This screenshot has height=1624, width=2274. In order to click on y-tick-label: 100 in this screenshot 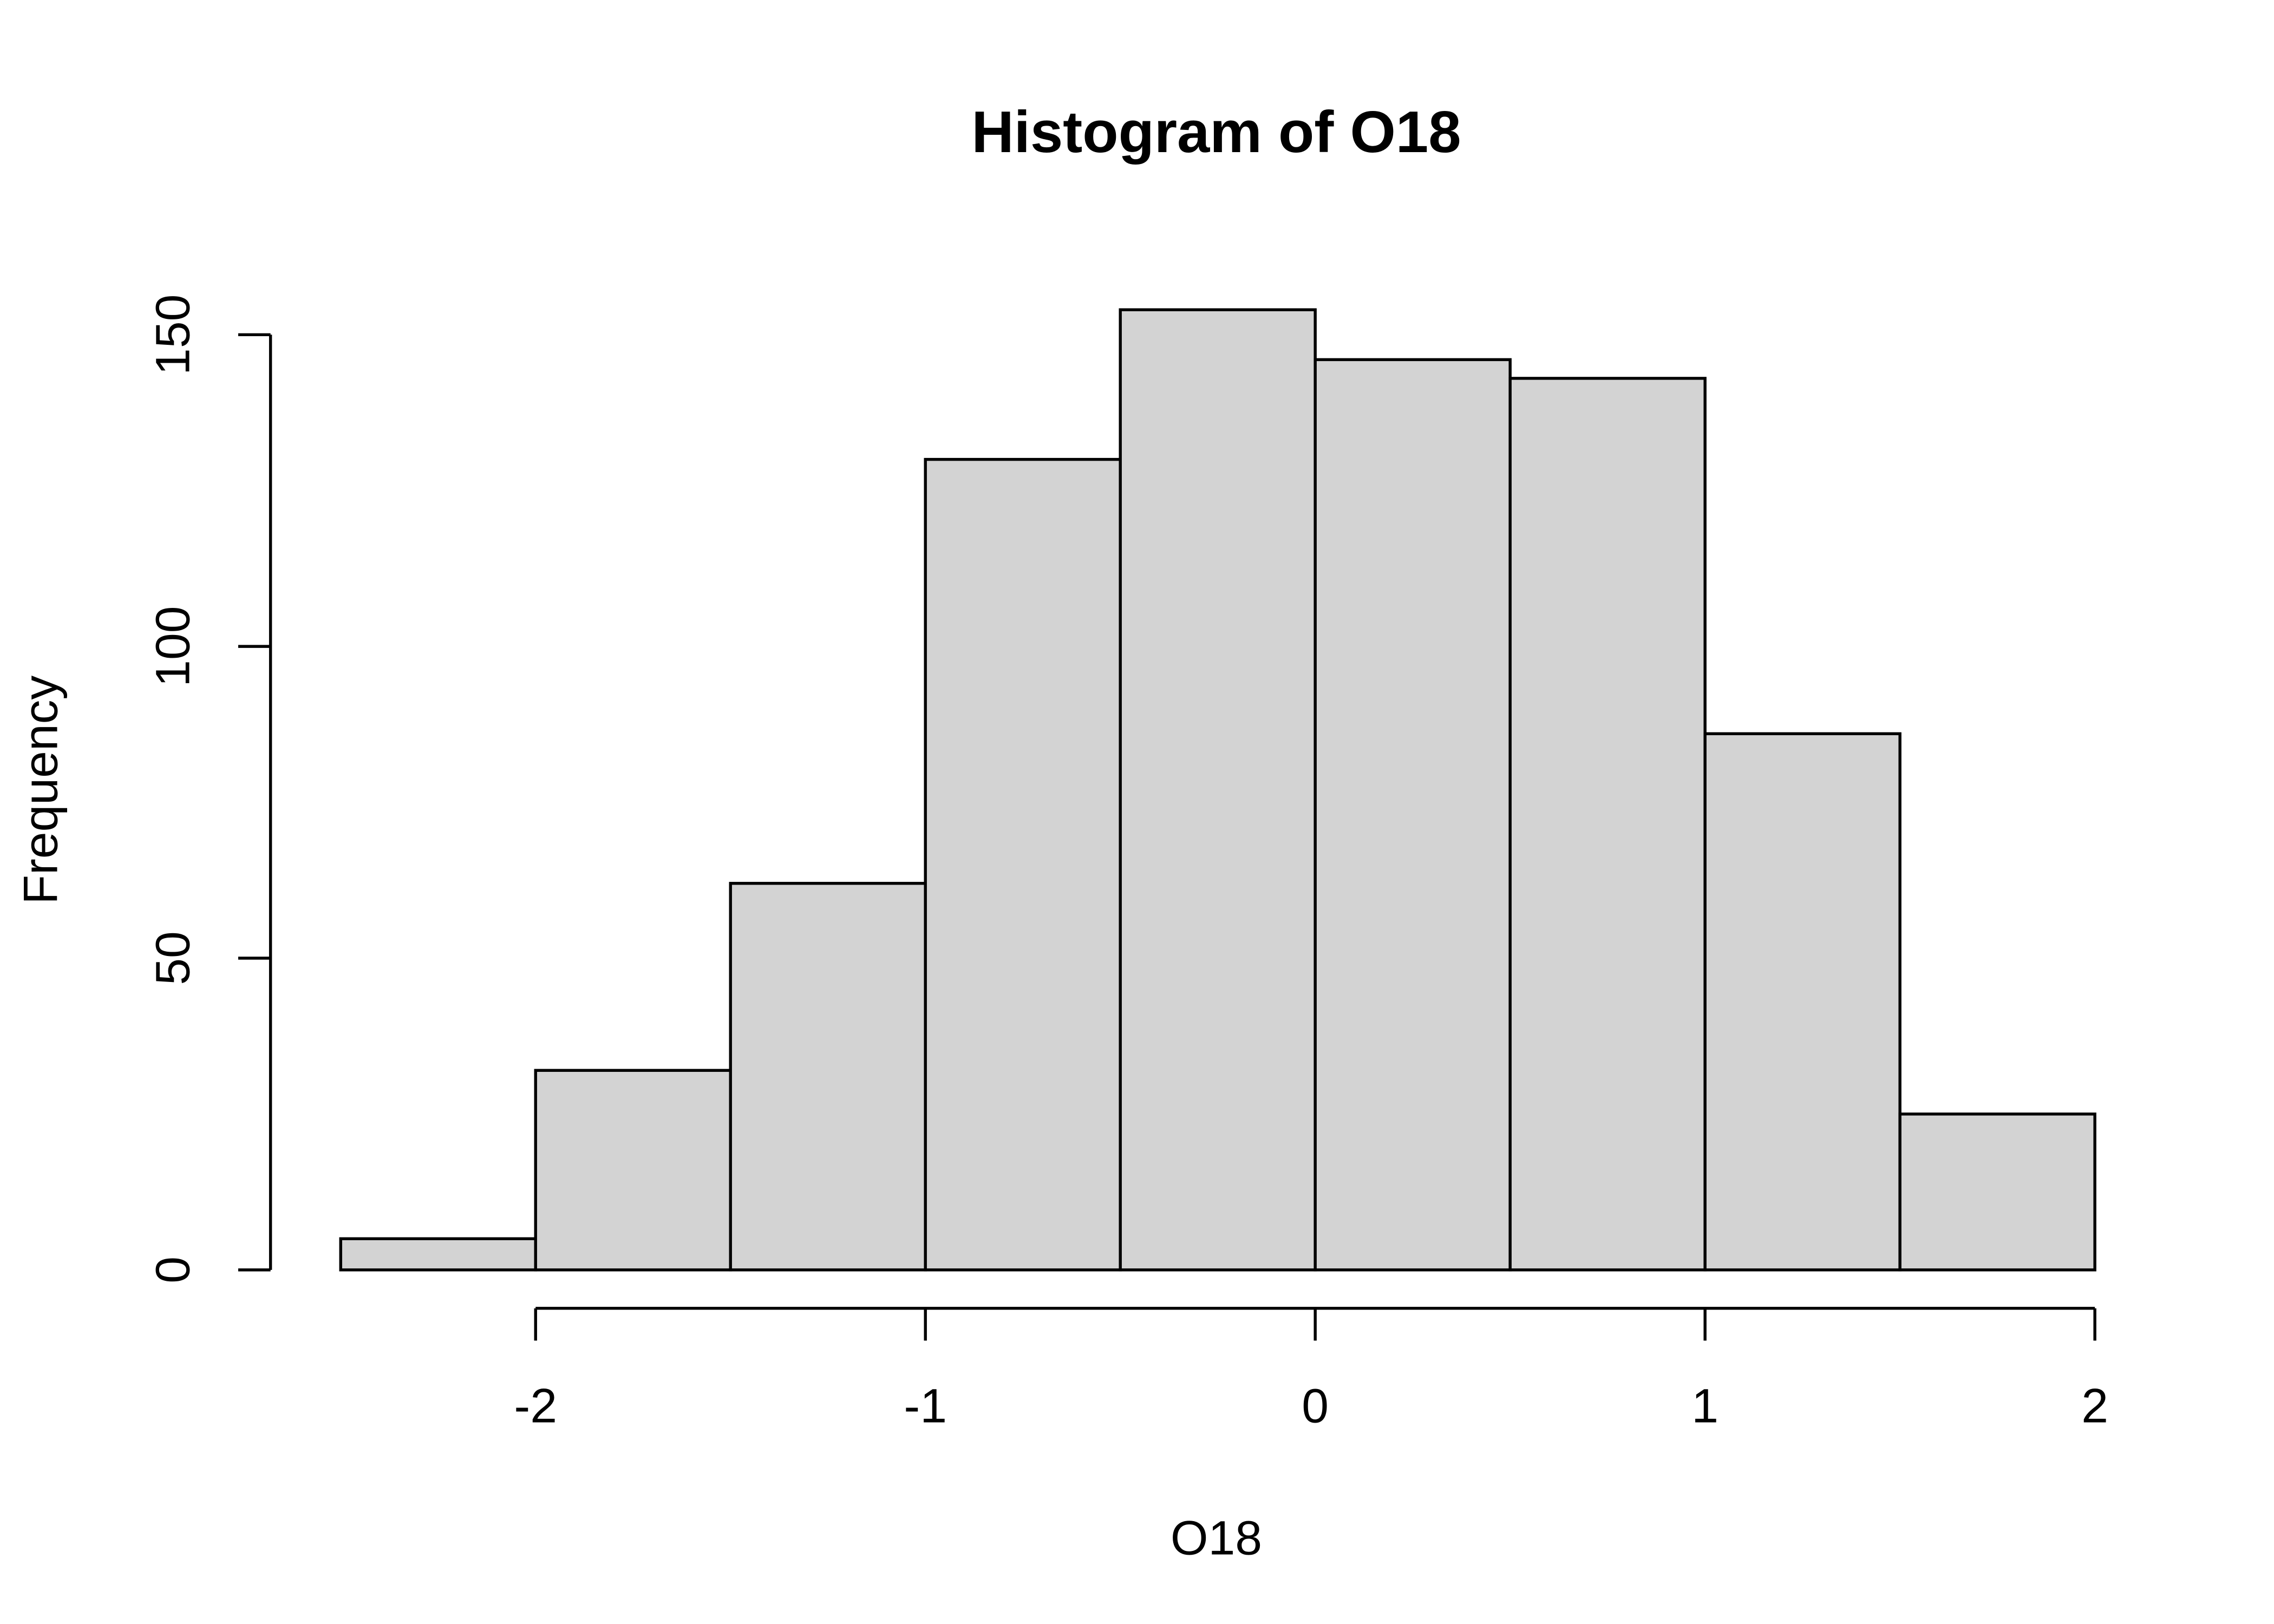, I will do `click(173, 646)`.